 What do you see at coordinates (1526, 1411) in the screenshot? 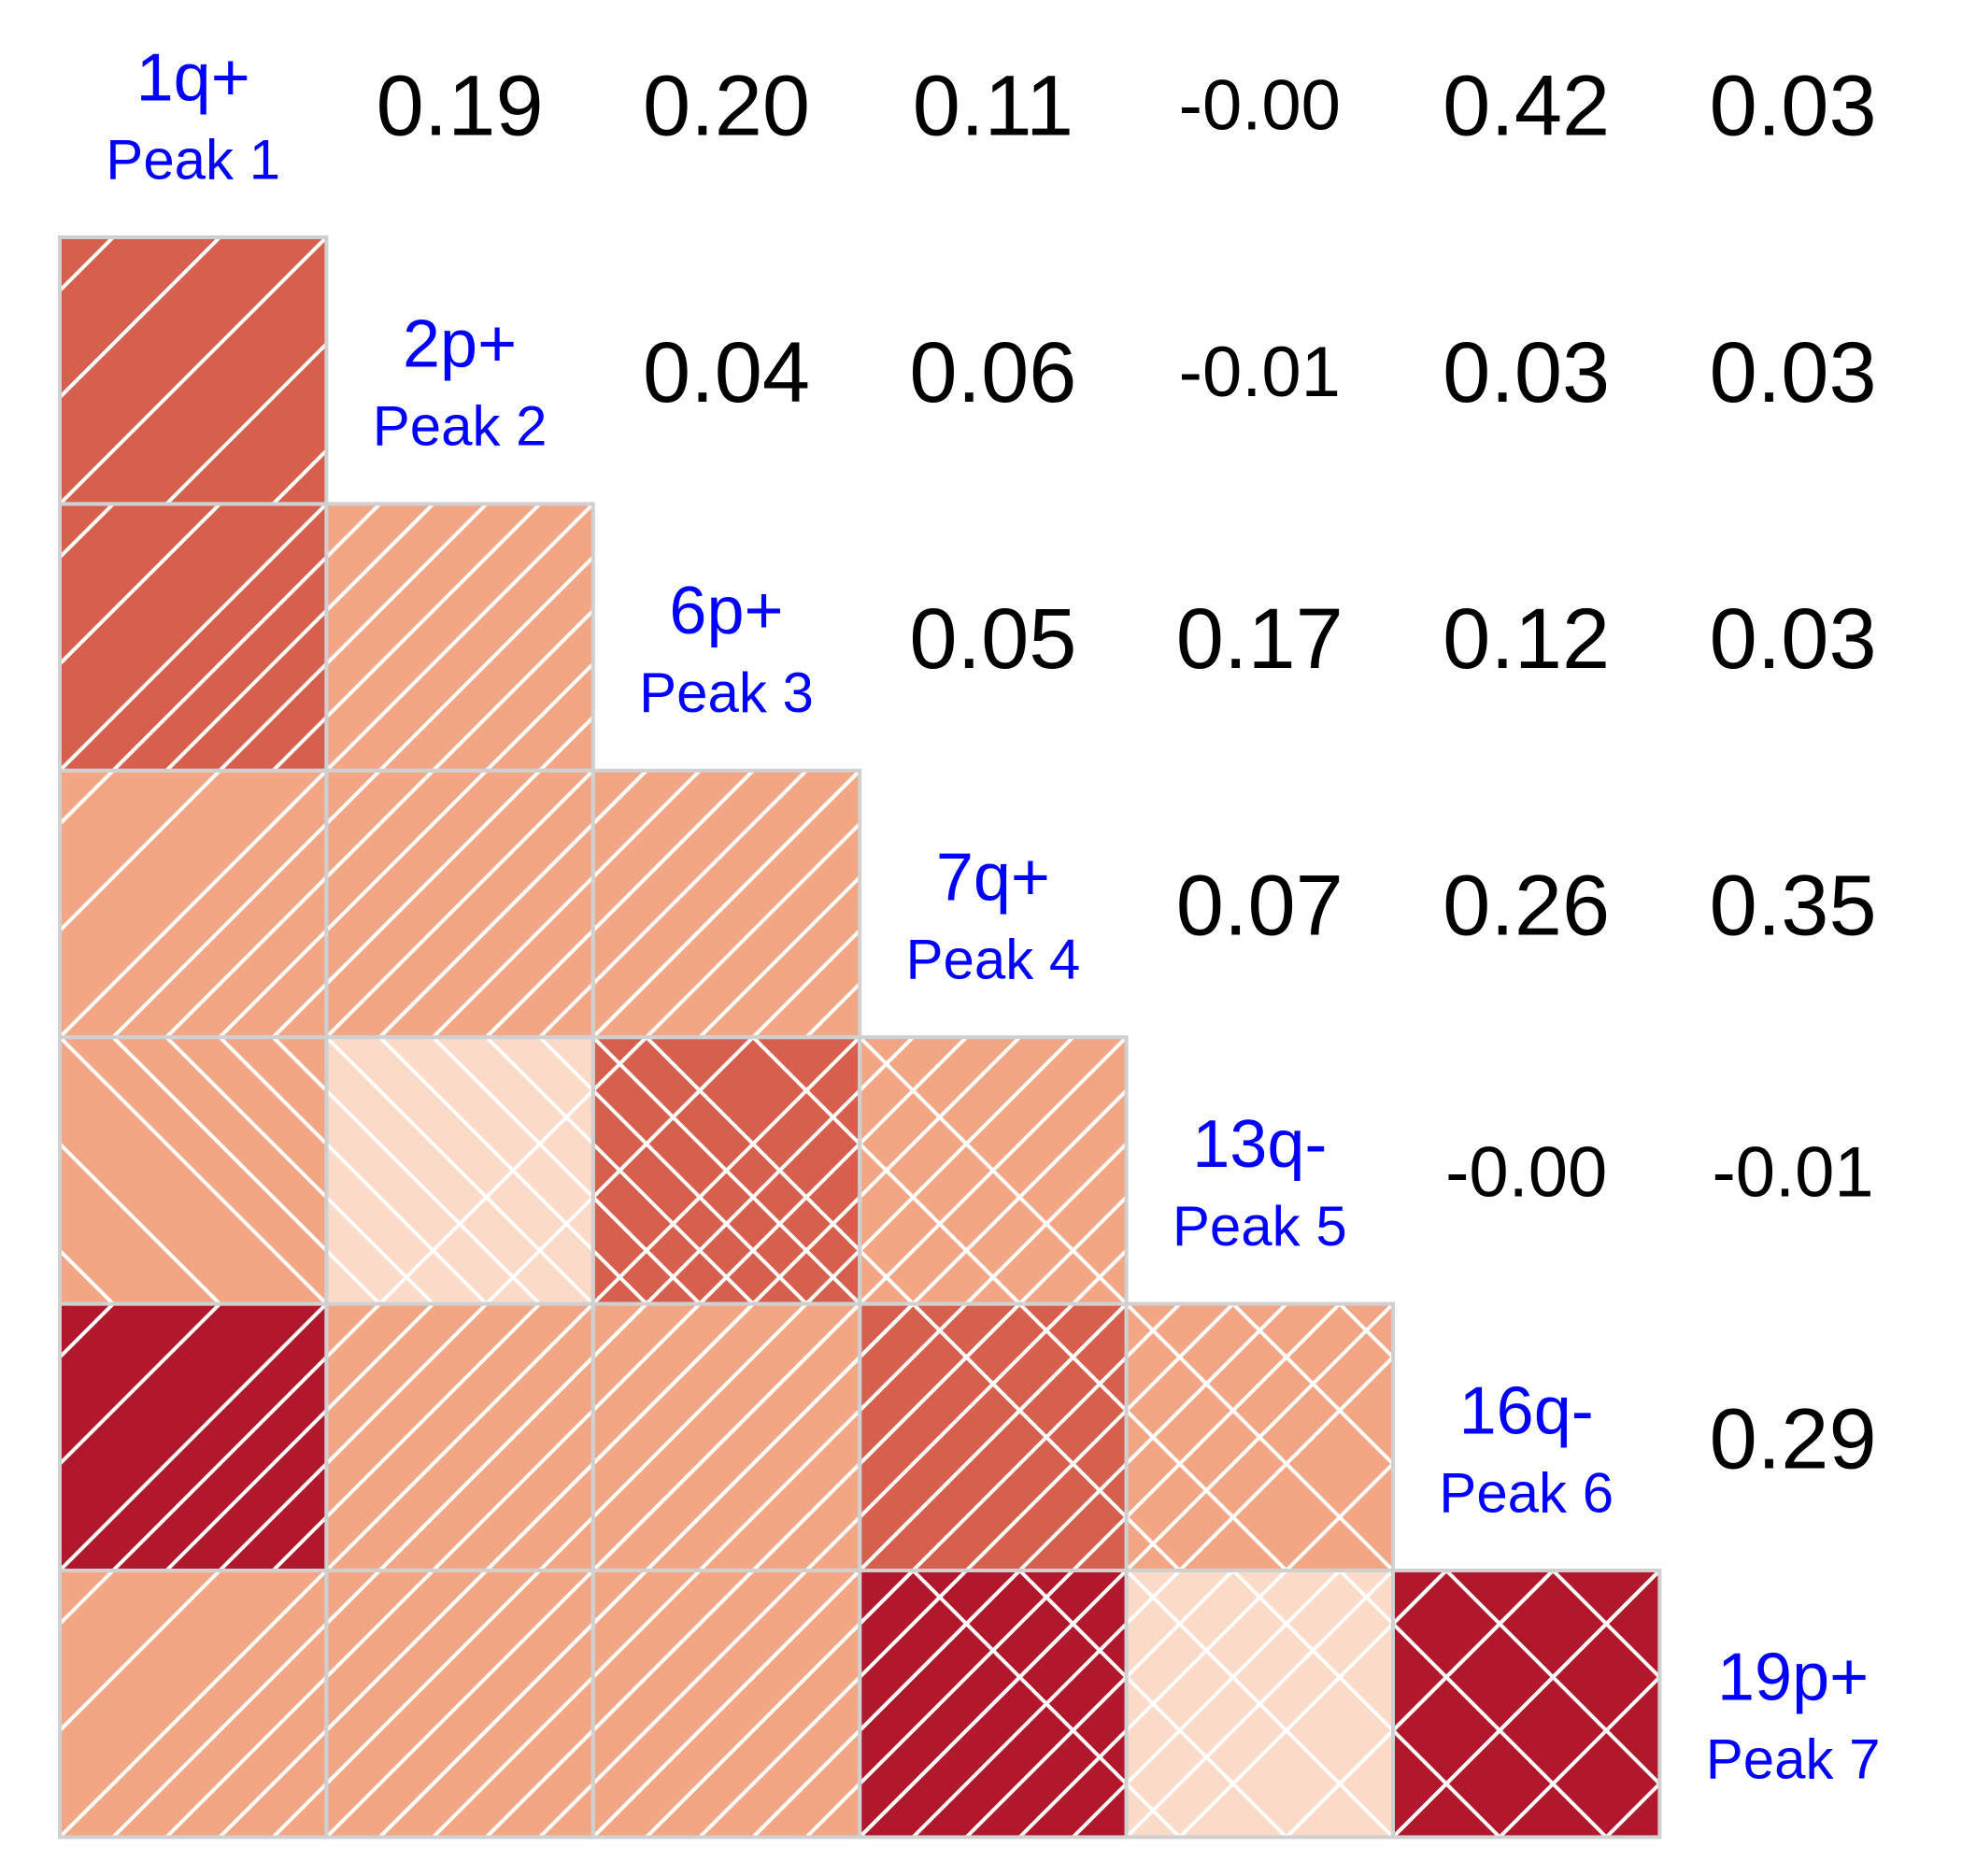
I see `variable-label-16q-: 16q-` at bounding box center [1526, 1411].